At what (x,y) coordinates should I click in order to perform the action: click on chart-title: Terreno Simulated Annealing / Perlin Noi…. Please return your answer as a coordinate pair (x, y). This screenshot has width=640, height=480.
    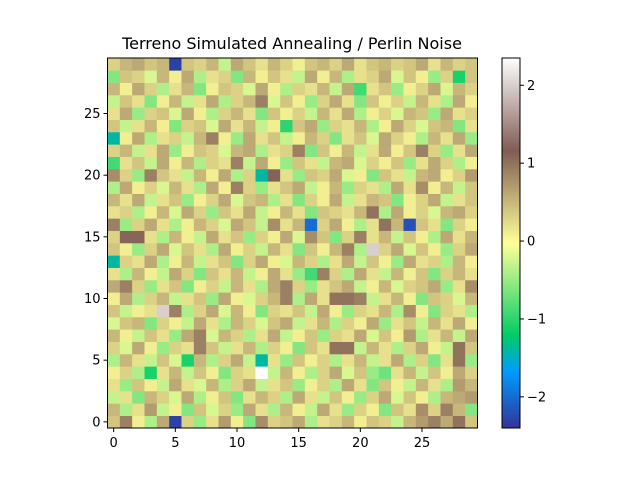
    Looking at the image, I should click on (291, 43).